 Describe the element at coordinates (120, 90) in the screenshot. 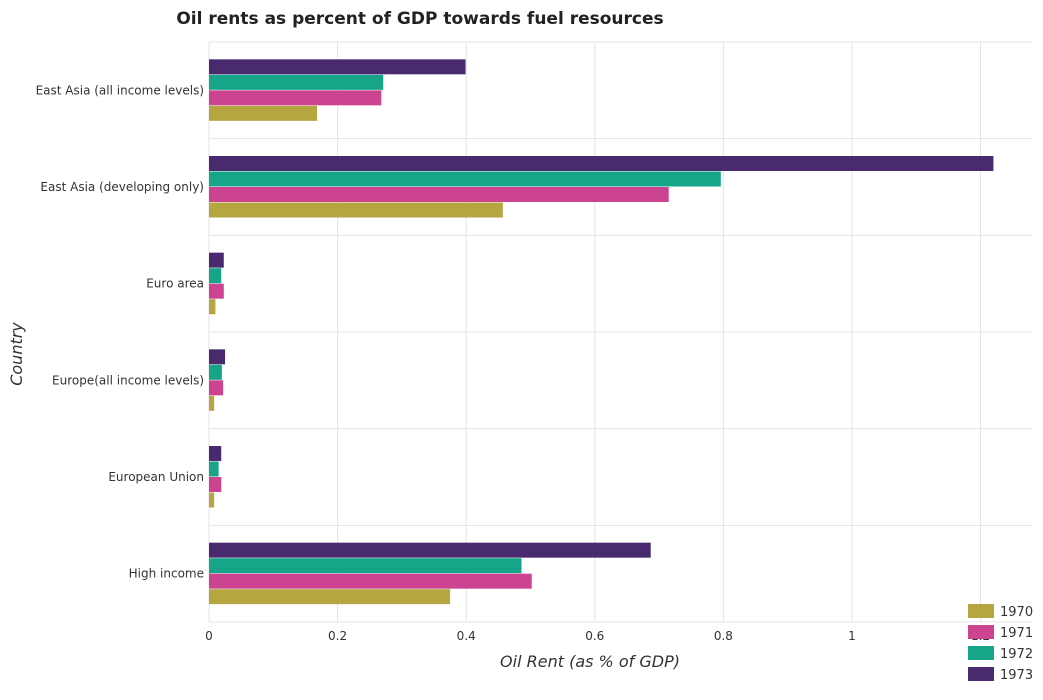

I see `y-tick-label: East Asia (all income levels)` at that location.